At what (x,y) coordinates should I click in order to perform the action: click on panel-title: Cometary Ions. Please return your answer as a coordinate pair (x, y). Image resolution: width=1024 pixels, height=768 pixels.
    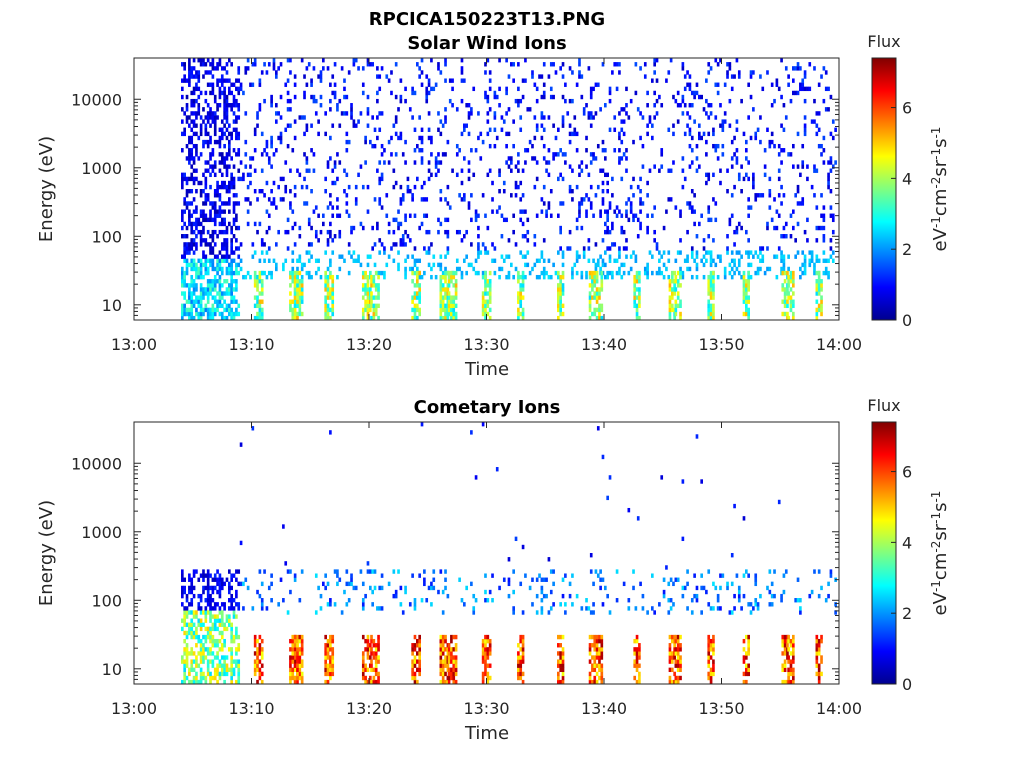
    Looking at the image, I should click on (487, 407).